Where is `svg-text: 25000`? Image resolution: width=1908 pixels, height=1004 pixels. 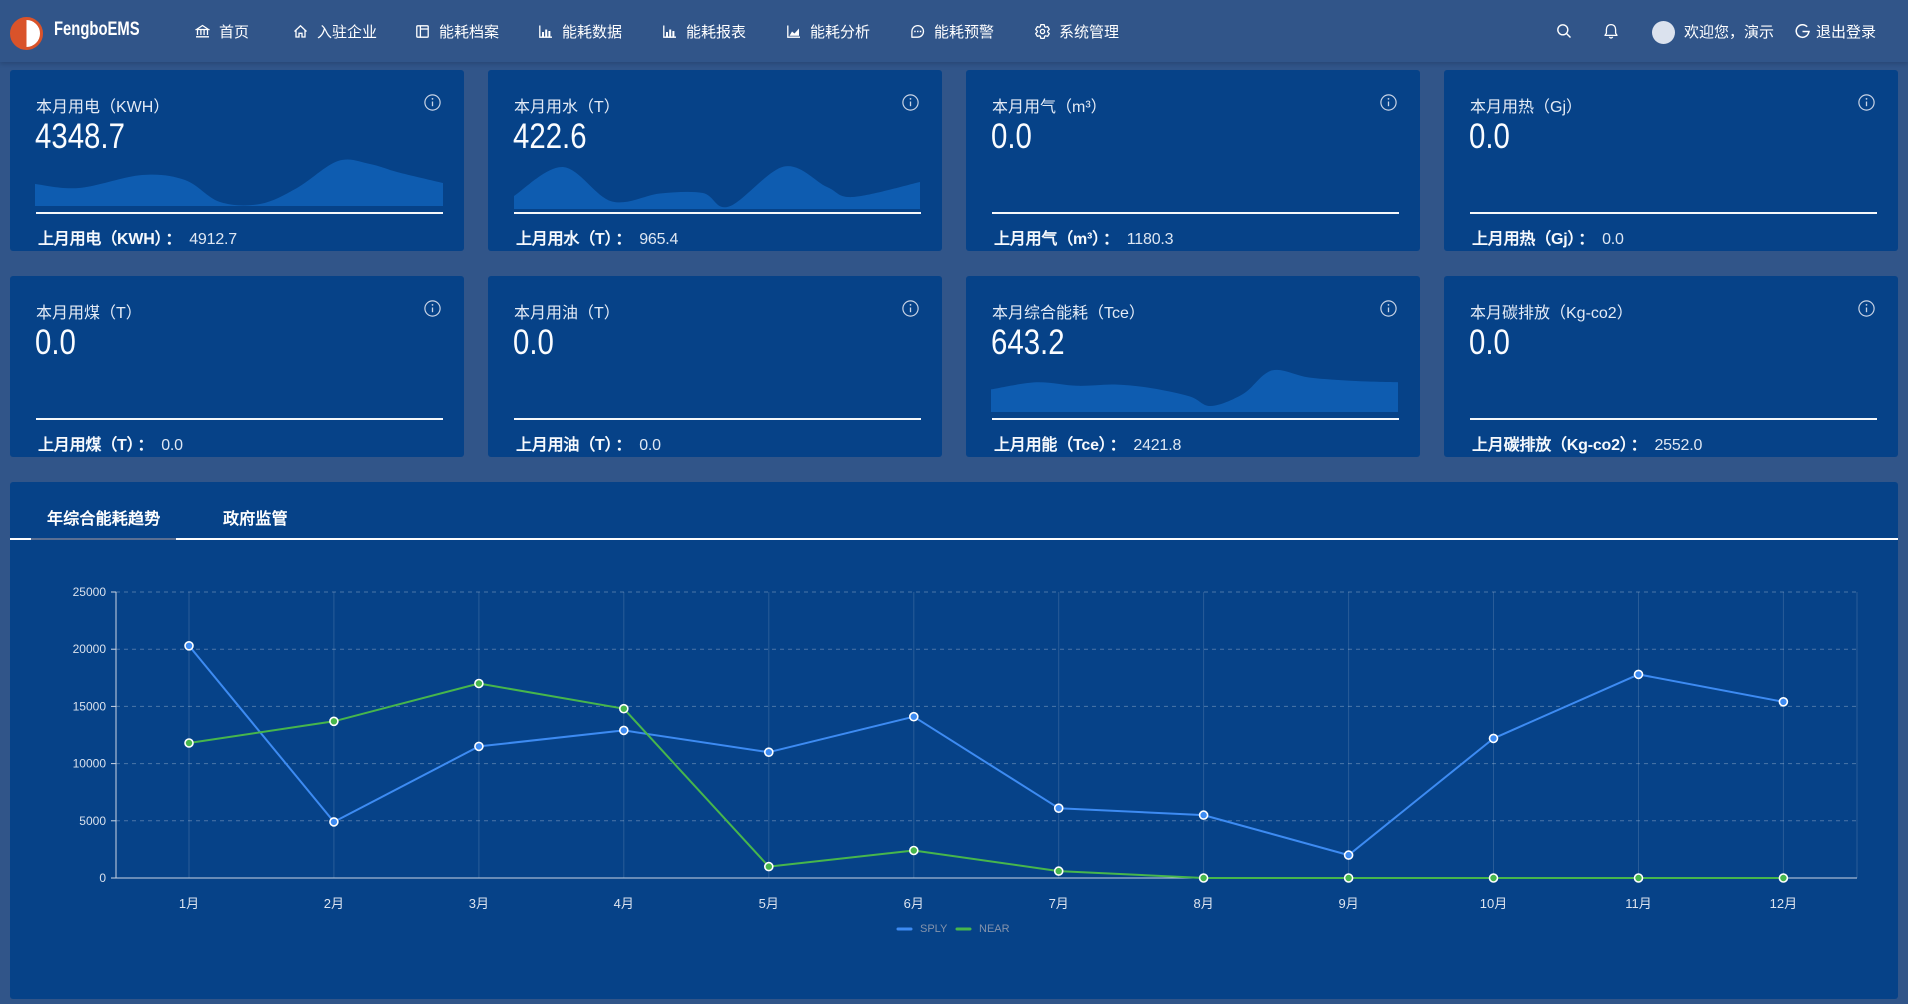 svg-text: 25000 is located at coordinates (90, 592).